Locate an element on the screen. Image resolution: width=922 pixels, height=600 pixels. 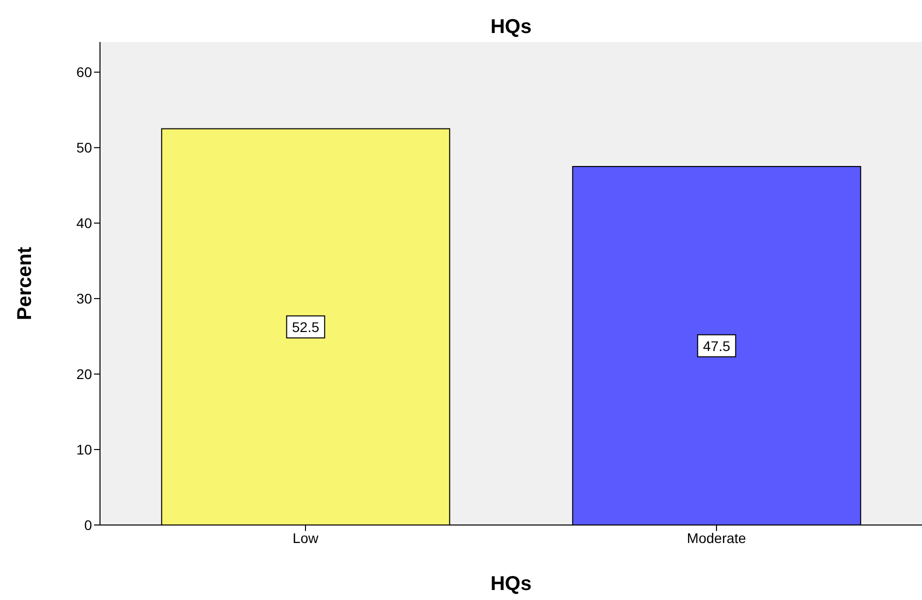
data-label: 47.5 is located at coordinates (716, 346).